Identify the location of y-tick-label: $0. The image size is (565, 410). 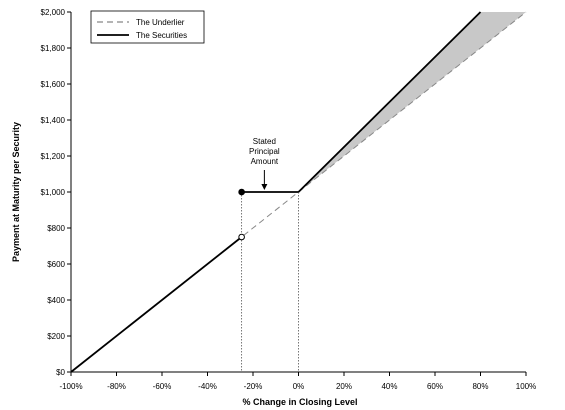
(60, 372).